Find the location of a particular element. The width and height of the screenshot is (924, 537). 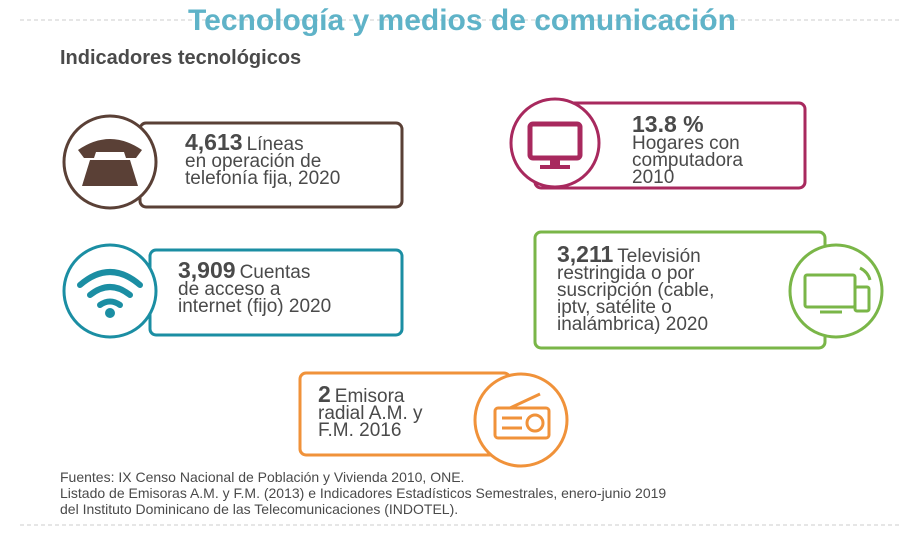

card-number: 13.8 % is located at coordinates (668, 124).